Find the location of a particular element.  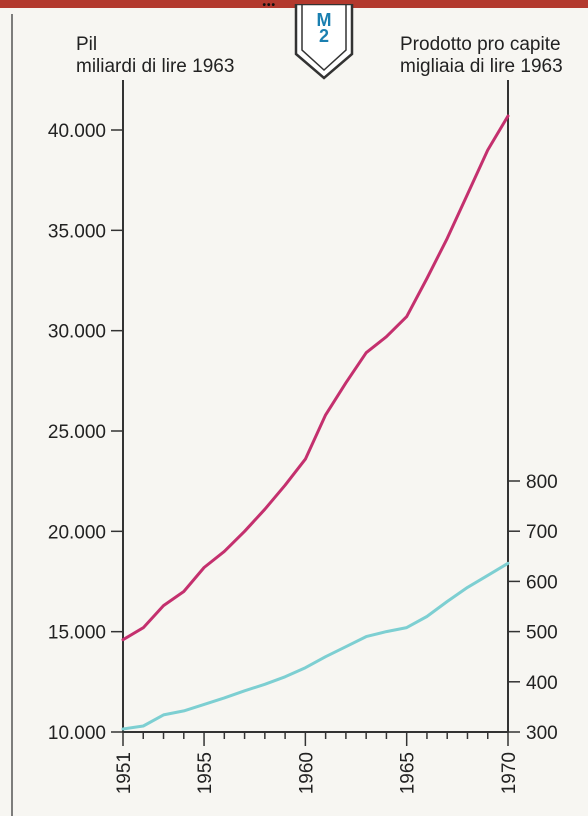

right-y-tick-label: 300 is located at coordinates (542, 733).